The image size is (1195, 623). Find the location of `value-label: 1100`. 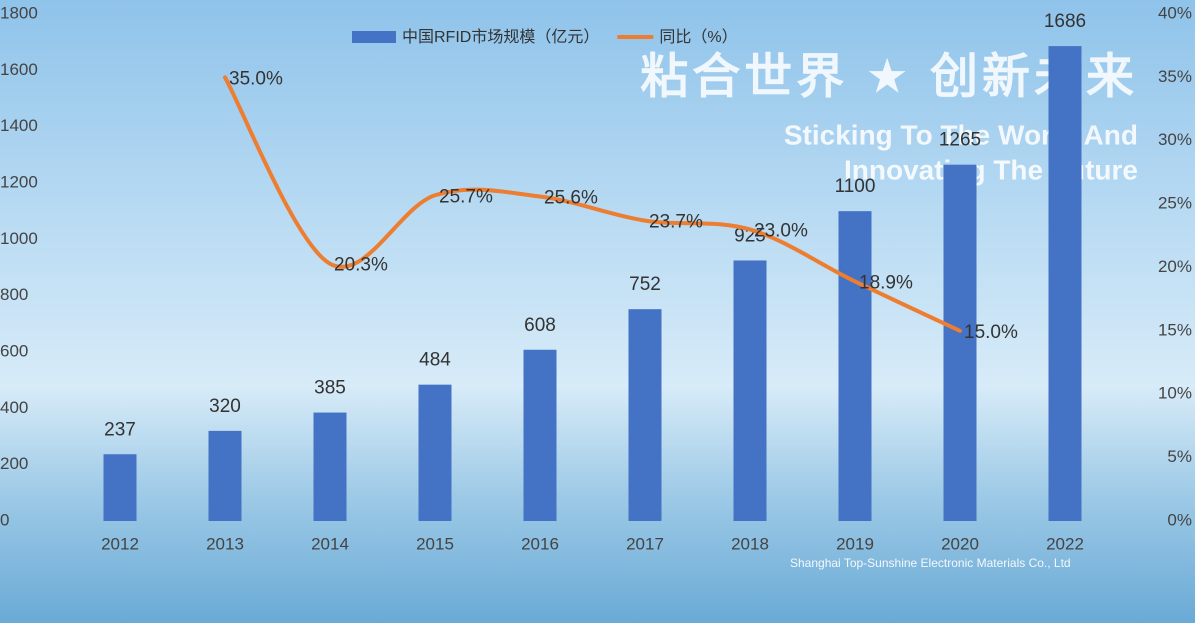

value-label: 1100 is located at coordinates (855, 186).